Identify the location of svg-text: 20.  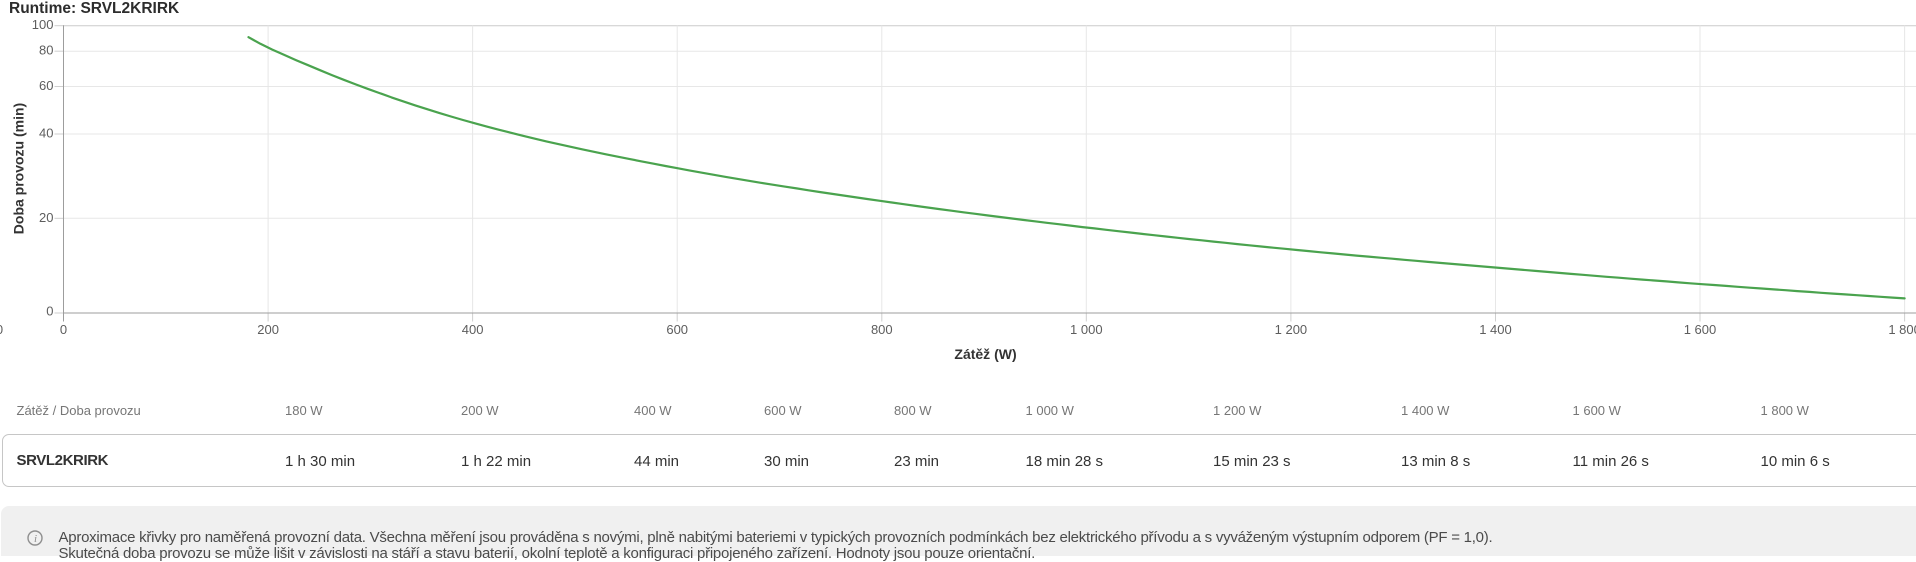
(46, 217).